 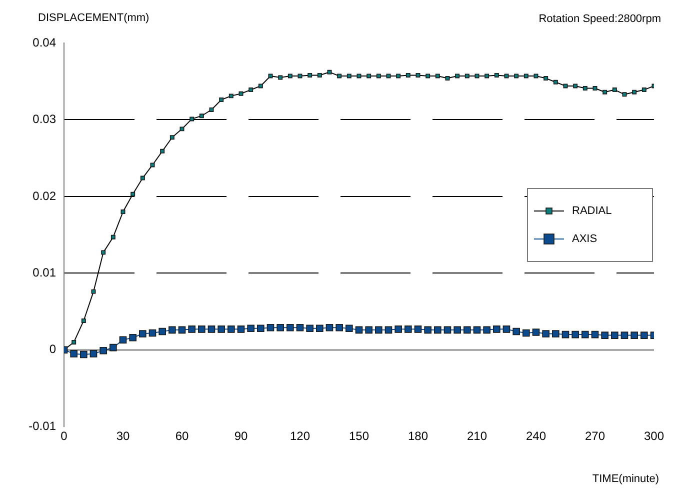 What do you see at coordinates (44, 119) in the screenshot?
I see `y-tick-label: 0.03` at bounding box center [44, 119].